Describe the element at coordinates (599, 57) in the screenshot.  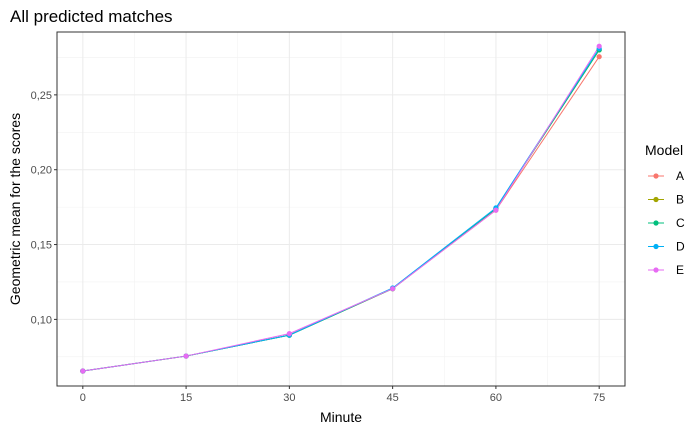
I see `data-point-A` at that location.